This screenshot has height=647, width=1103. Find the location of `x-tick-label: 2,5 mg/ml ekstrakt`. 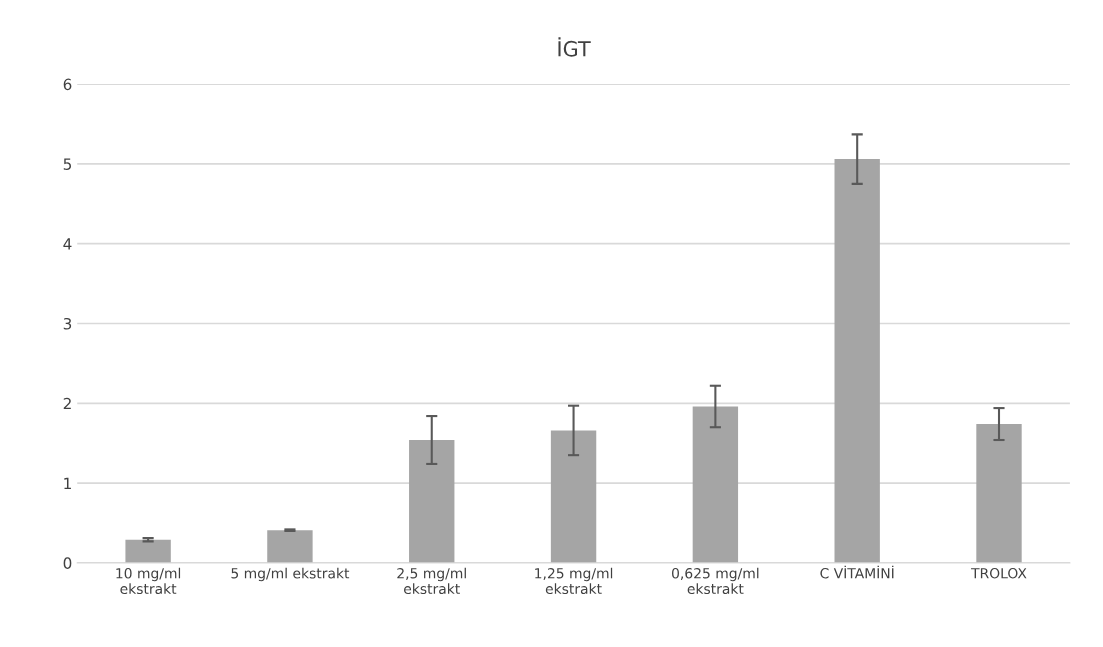

x-tick-label: 2,5 mg/ml ekstrakt is located at coordinates (431, 581).